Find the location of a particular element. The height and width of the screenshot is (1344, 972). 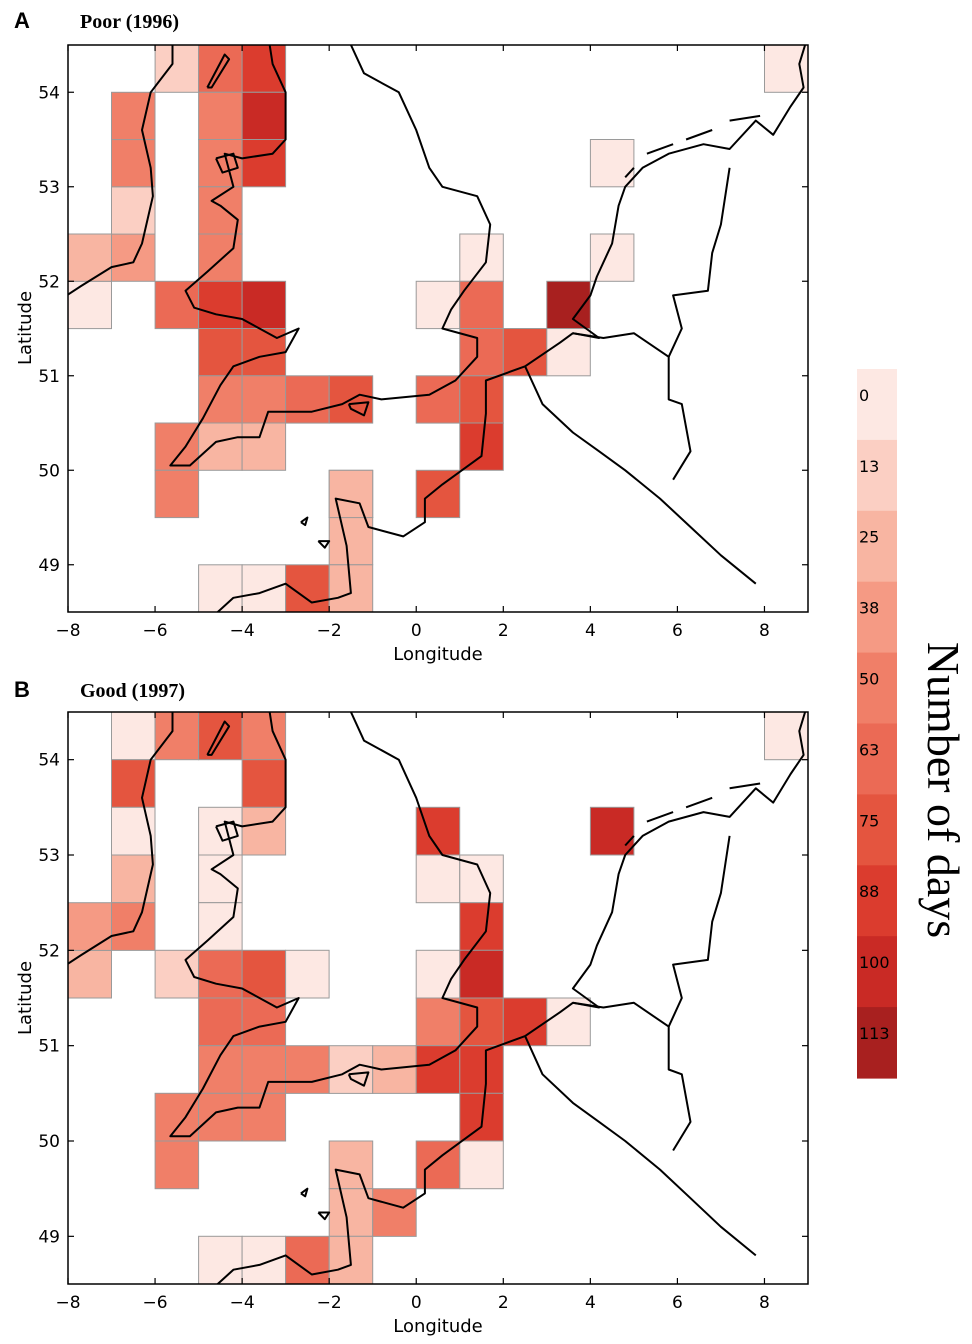

colorbar-tick-label: 38 is located at coordinates (869, 608).